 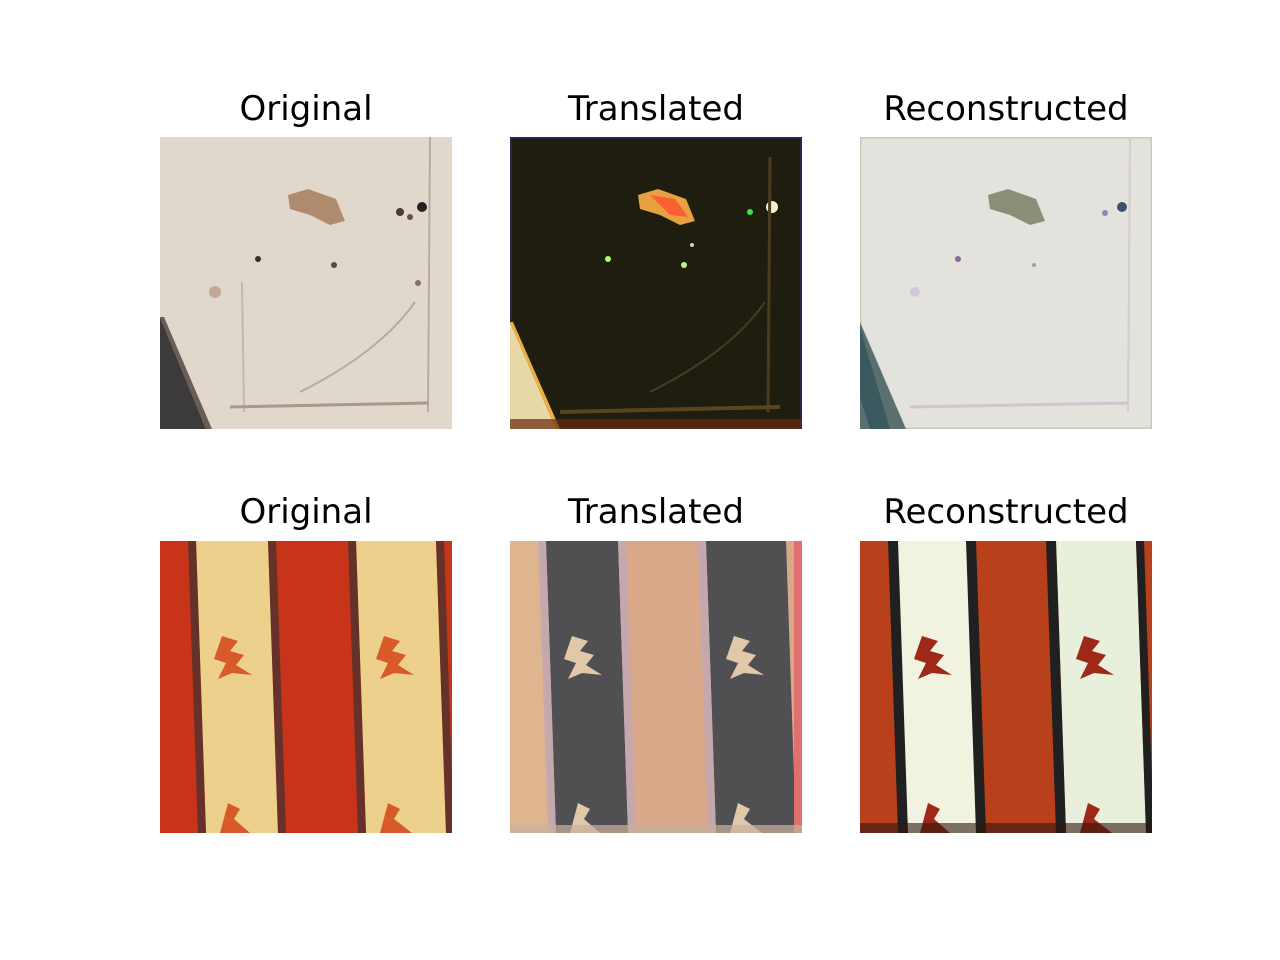 I want to click on image-r2-translated, so click(x=656, y=687).